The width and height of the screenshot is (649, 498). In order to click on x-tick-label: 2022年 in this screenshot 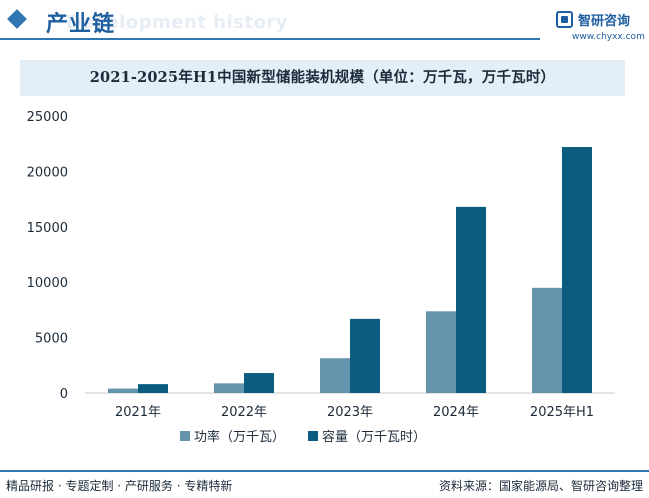, I will do `click(244, 412)`.